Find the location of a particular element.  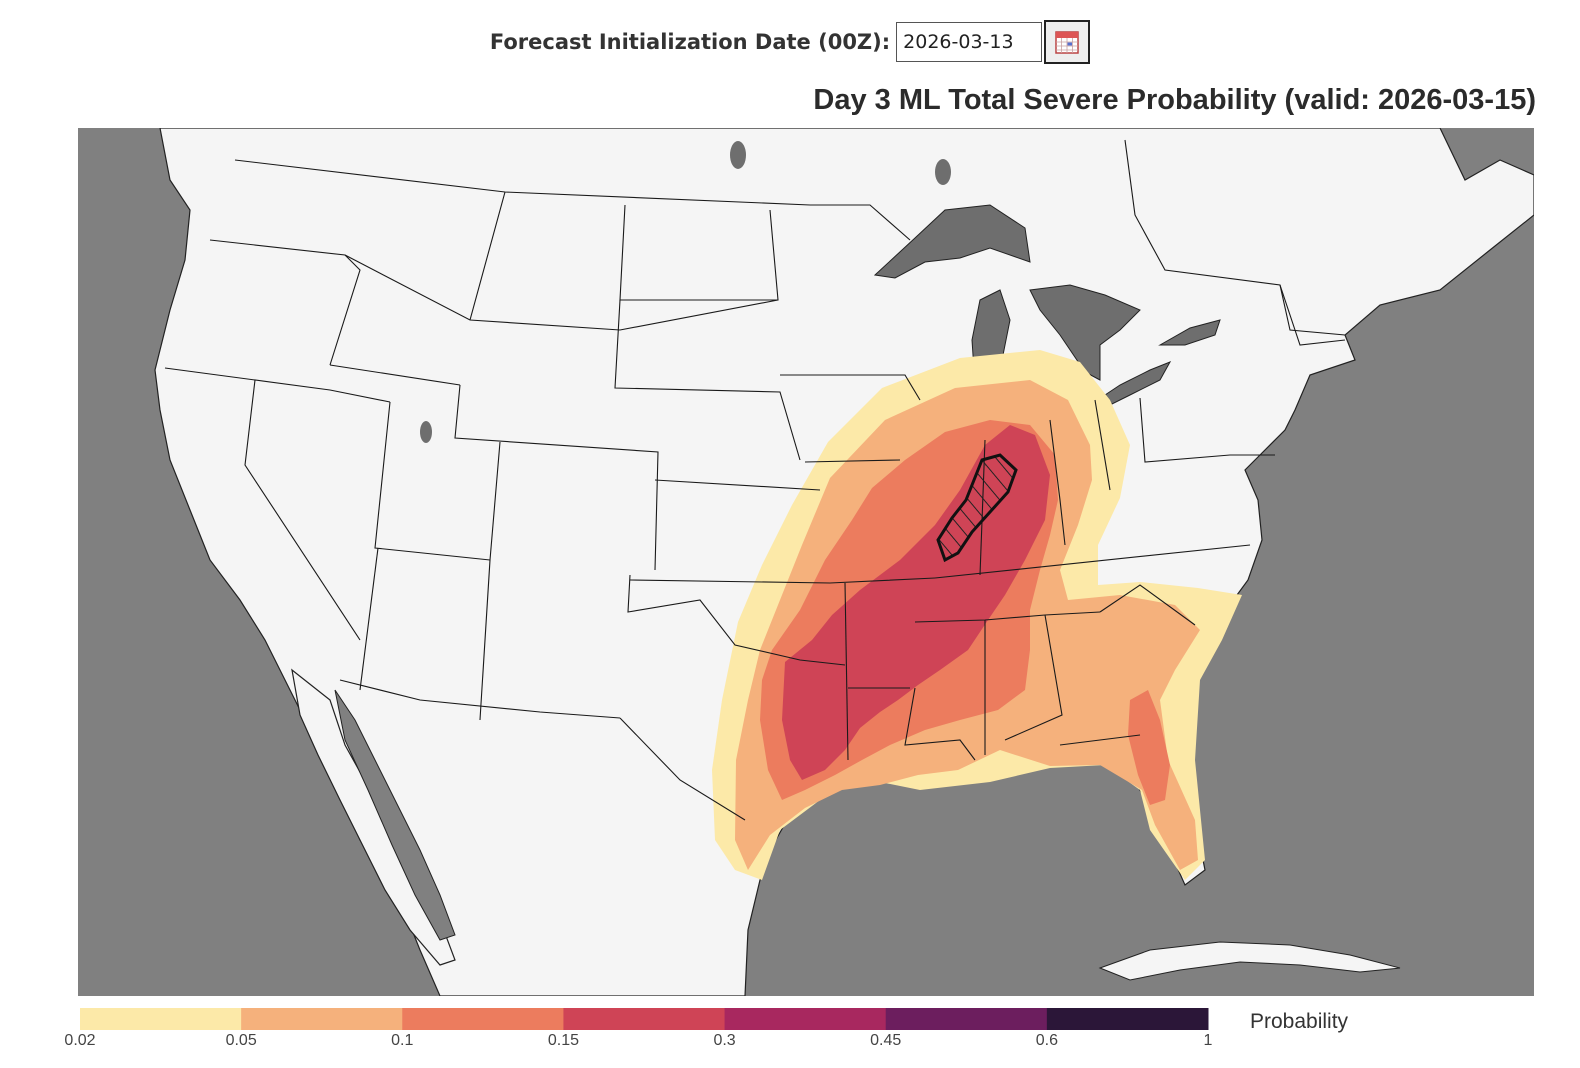

colorbar-tick-label: 0.6 is located at coordinates (1046, 1040).